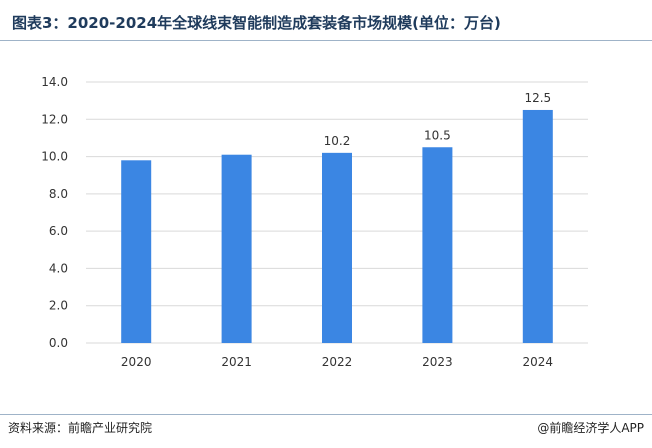 Image resolution: width=652 pixels, height=448 pixels. I want to click on y-tick-label: 0.0, so click(58, 343).